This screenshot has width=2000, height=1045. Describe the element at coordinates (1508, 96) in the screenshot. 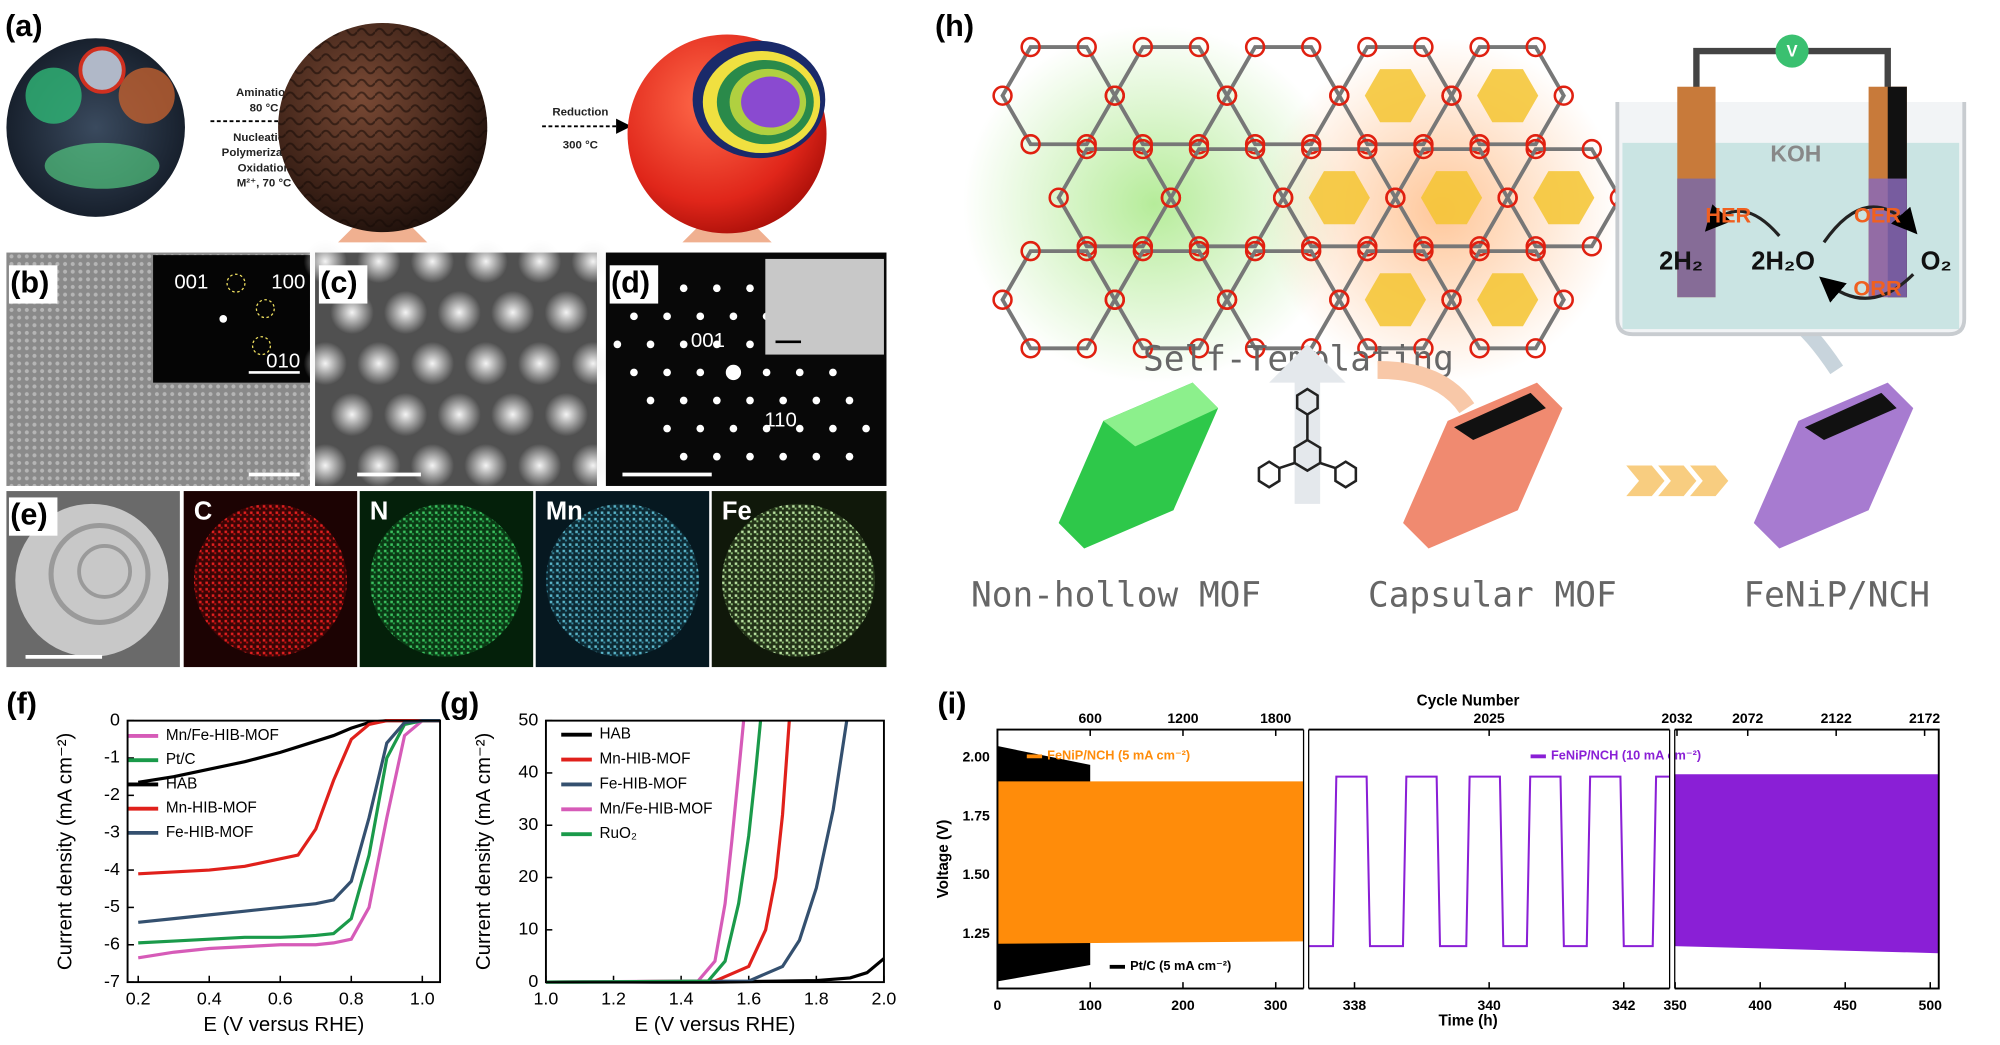

I see `guest` at that location.